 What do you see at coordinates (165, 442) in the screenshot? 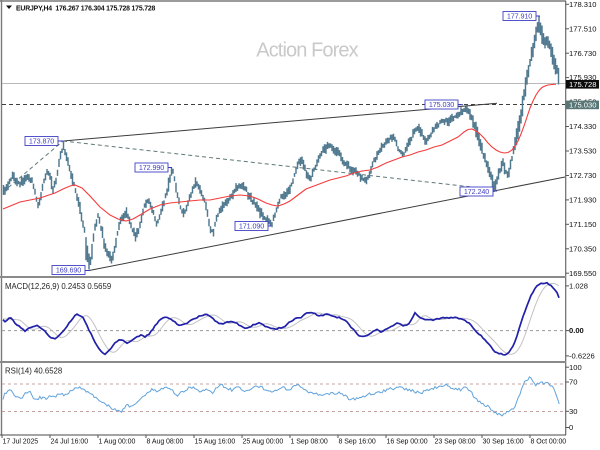
I see `svg-text: 8 Aug 08:00` at bounding box center [165, 442].